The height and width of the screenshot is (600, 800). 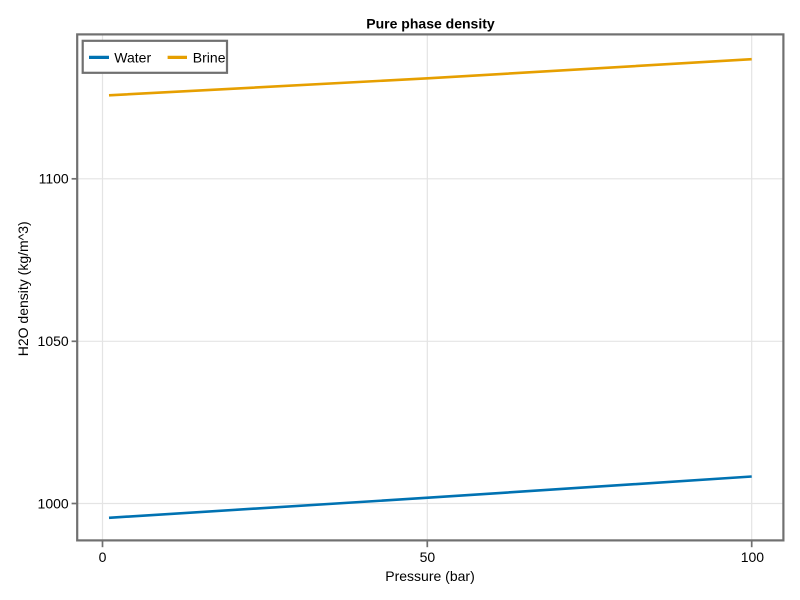 I want to click on svg-text: Brine, so click(x=209, y=58).